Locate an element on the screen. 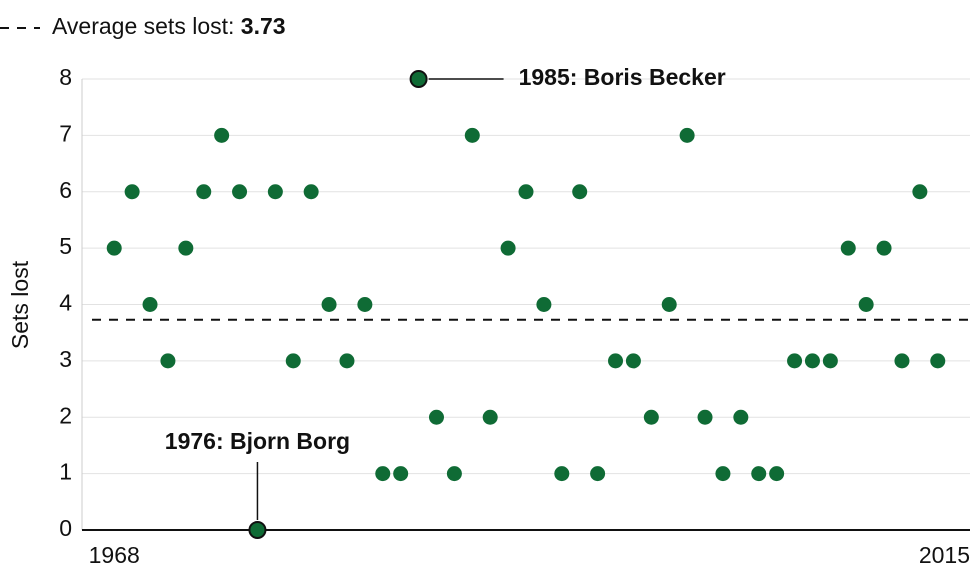  legend-label: Average sets lost: 3.73 is located at coordinates (169, 26).